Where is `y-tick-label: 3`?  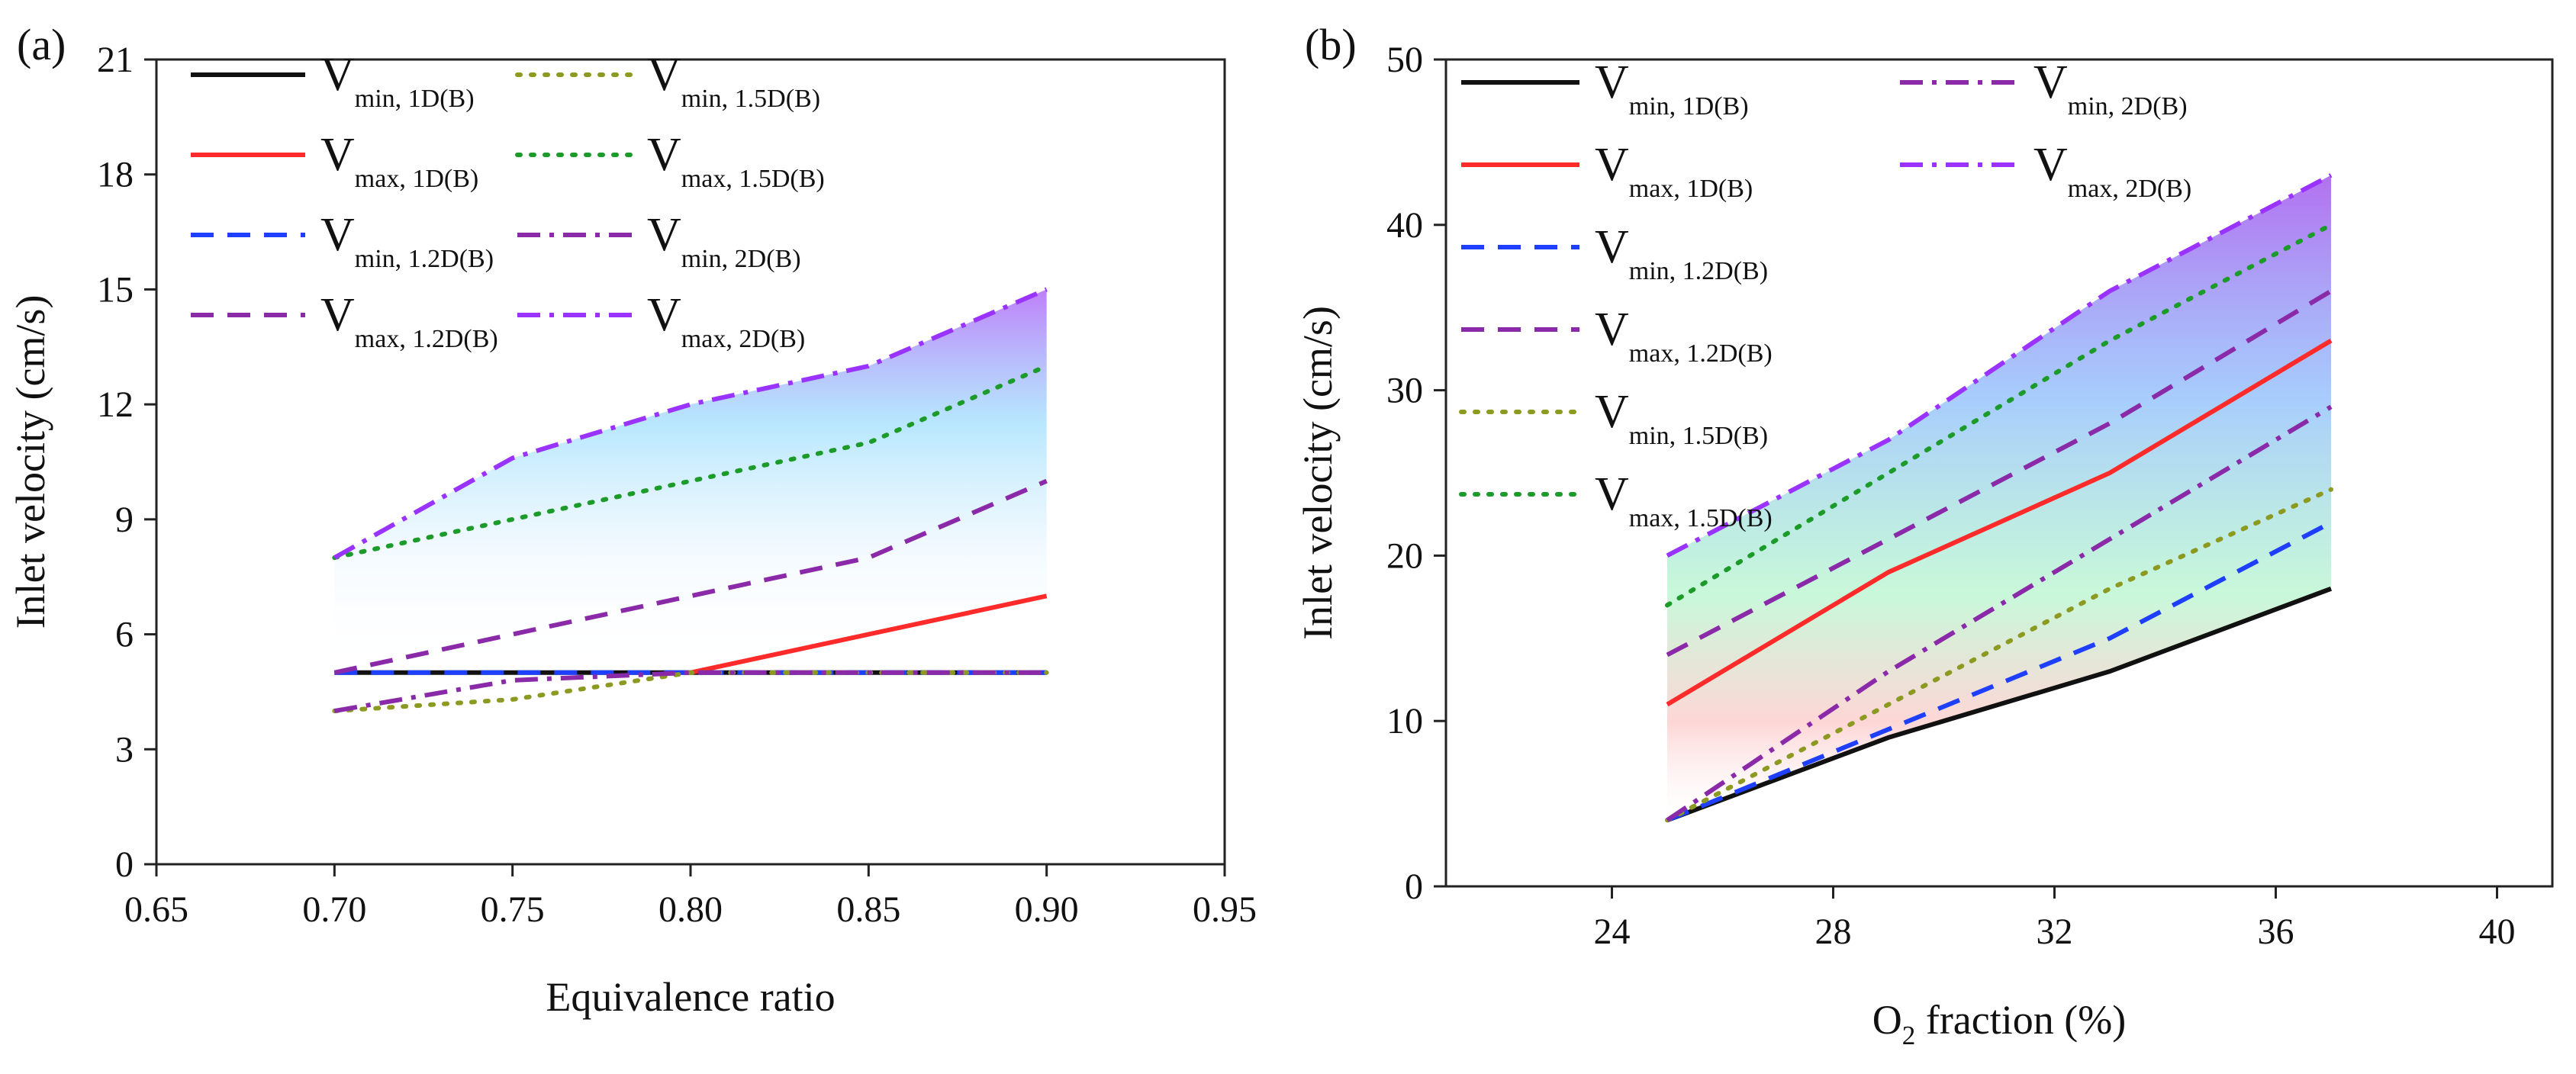
y-tick-label: 3 is located at coordinates (124, 749).